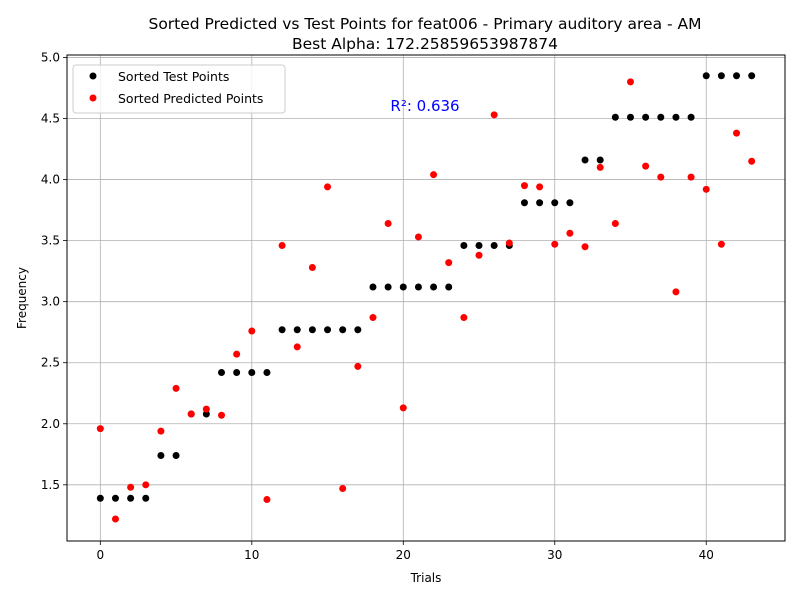 This screenshot has width=800, height=600. Describe the element at coordinates (101, 555) in the screenshot. I see `x-tick-label: 0` at that location.